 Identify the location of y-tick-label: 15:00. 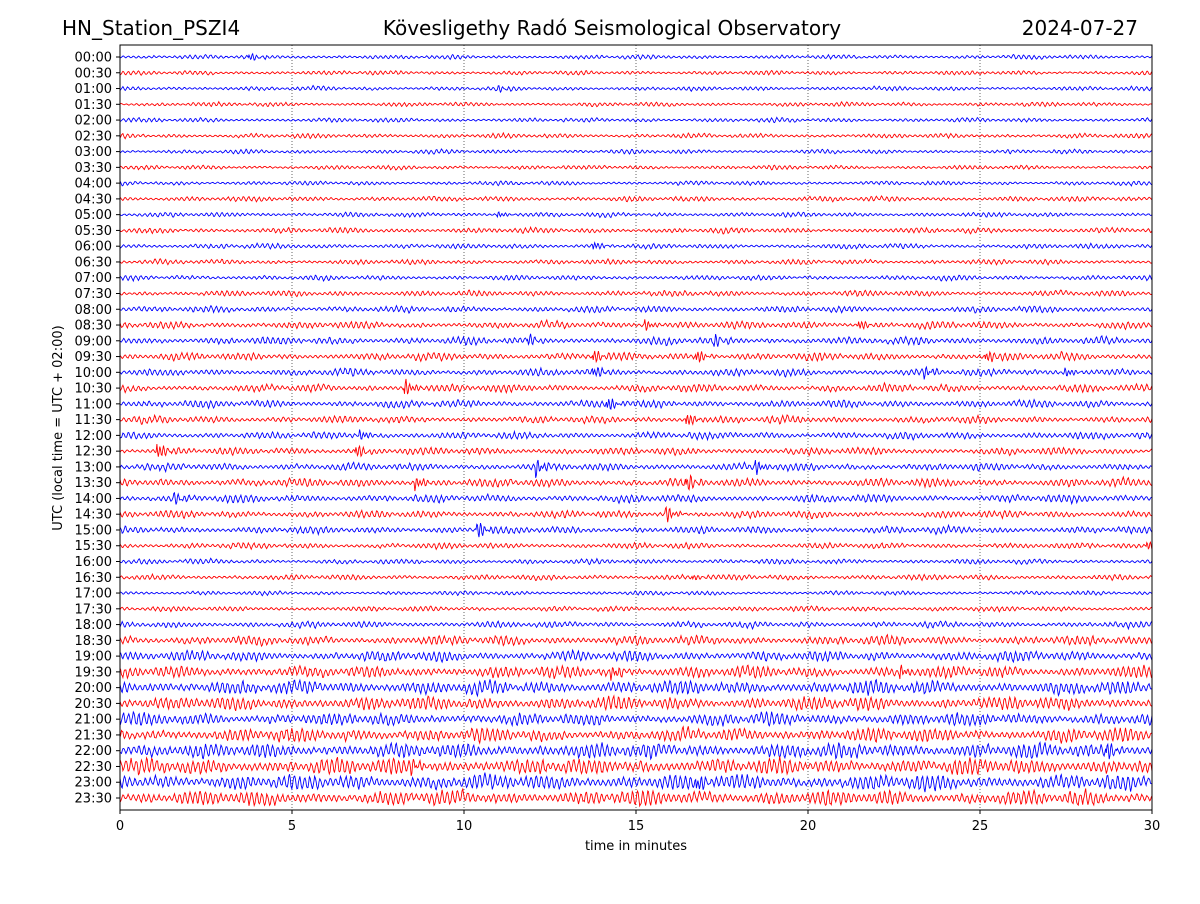
(93, 530).